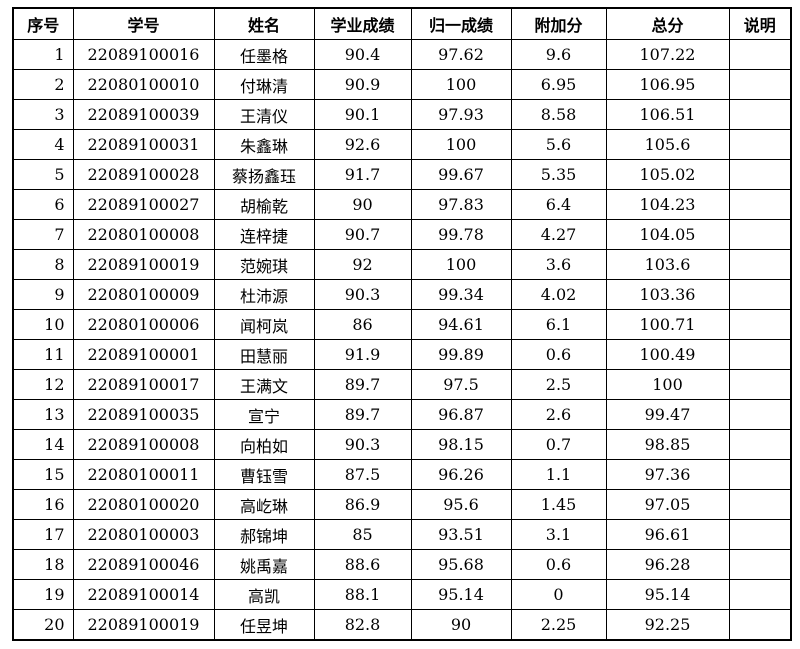  What do you see at coordinates (143, 534) in the screenshot?
I see `cell-student_id: 22080100003` at bounding box center [143, 534].